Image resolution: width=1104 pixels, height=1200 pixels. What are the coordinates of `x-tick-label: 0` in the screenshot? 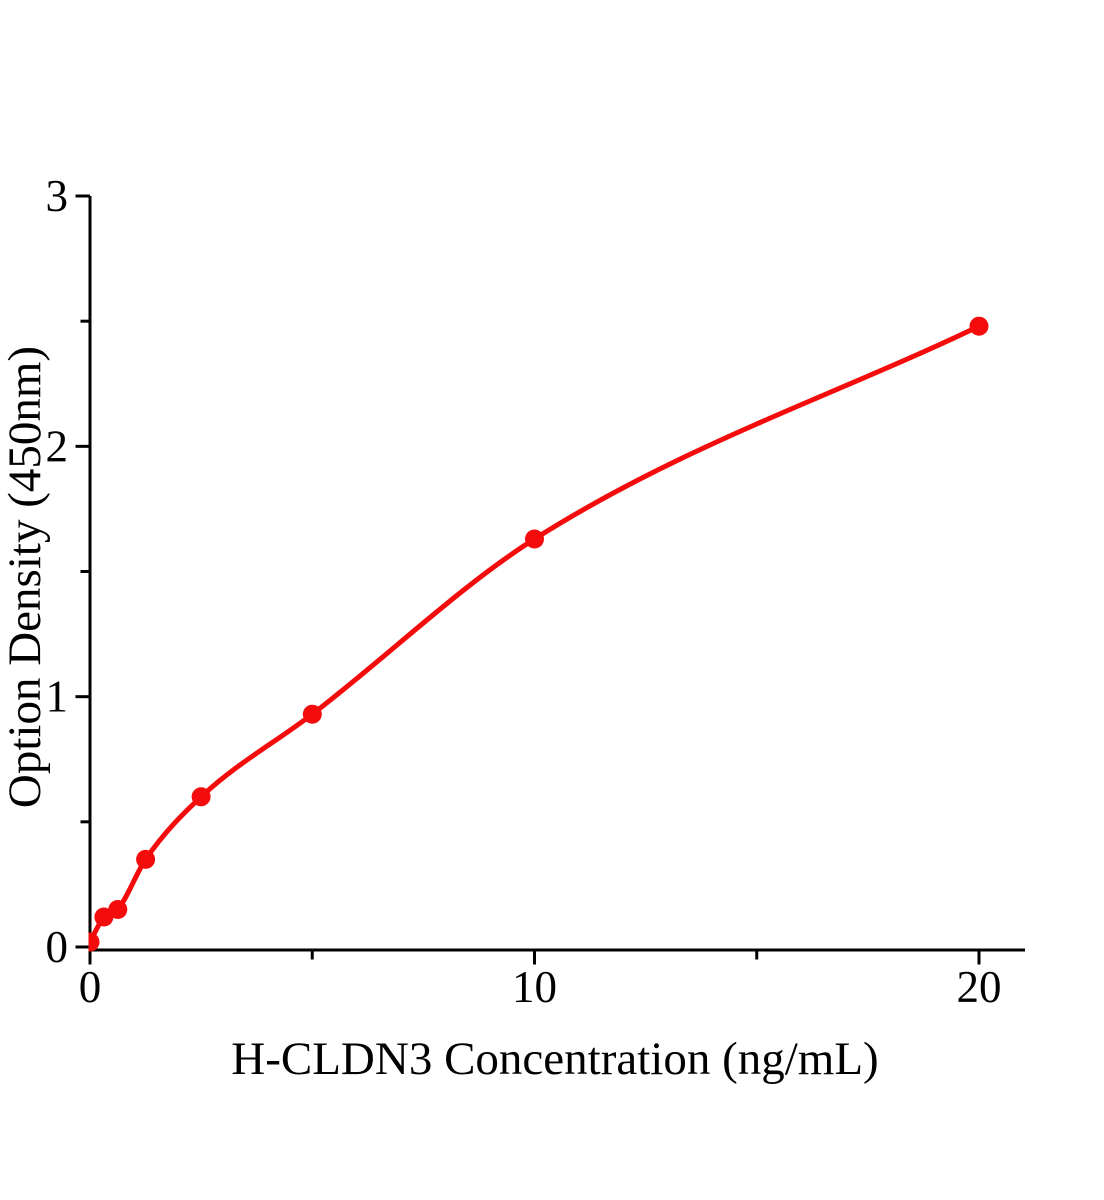 It's located at (90, 987).